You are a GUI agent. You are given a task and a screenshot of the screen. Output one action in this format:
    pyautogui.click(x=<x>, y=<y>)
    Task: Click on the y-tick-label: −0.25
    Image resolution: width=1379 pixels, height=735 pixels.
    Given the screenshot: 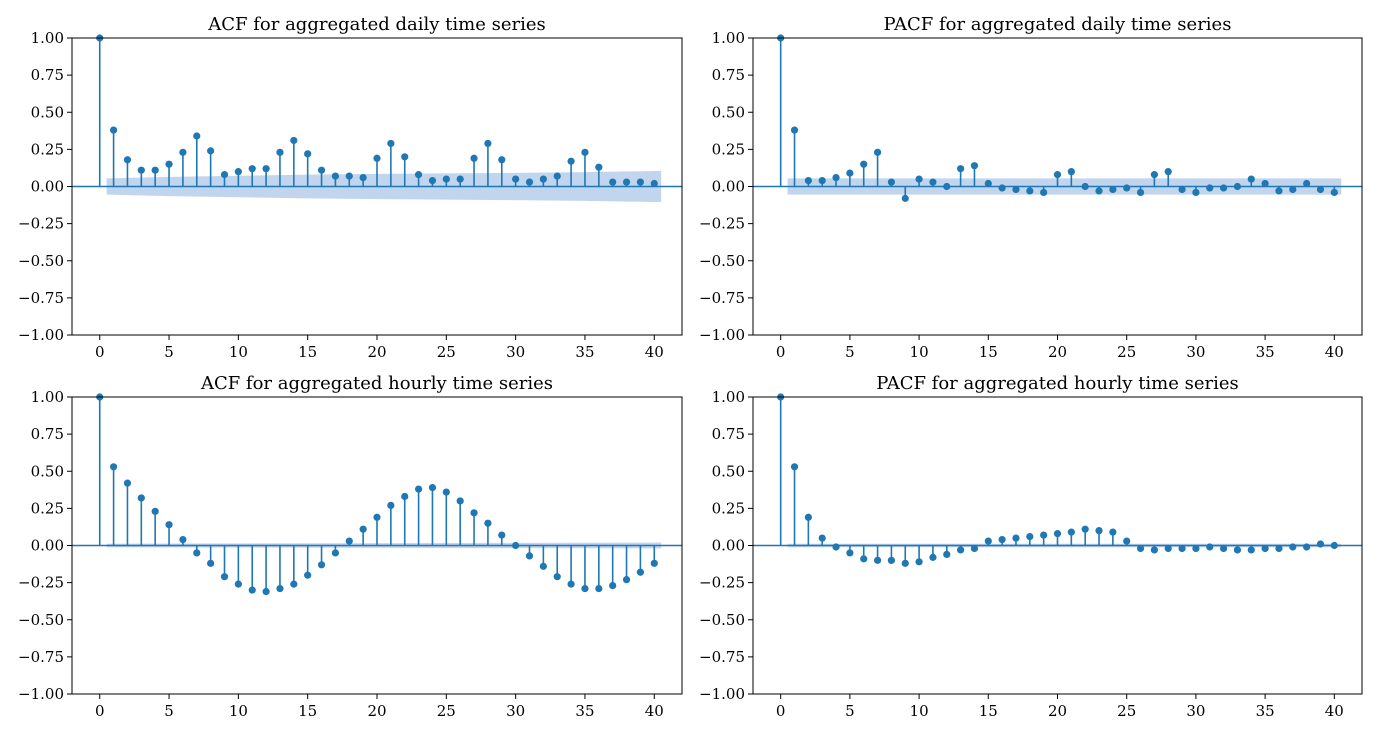 What is the action you would take?
    pyautogui.click(x=722, y=224)
    